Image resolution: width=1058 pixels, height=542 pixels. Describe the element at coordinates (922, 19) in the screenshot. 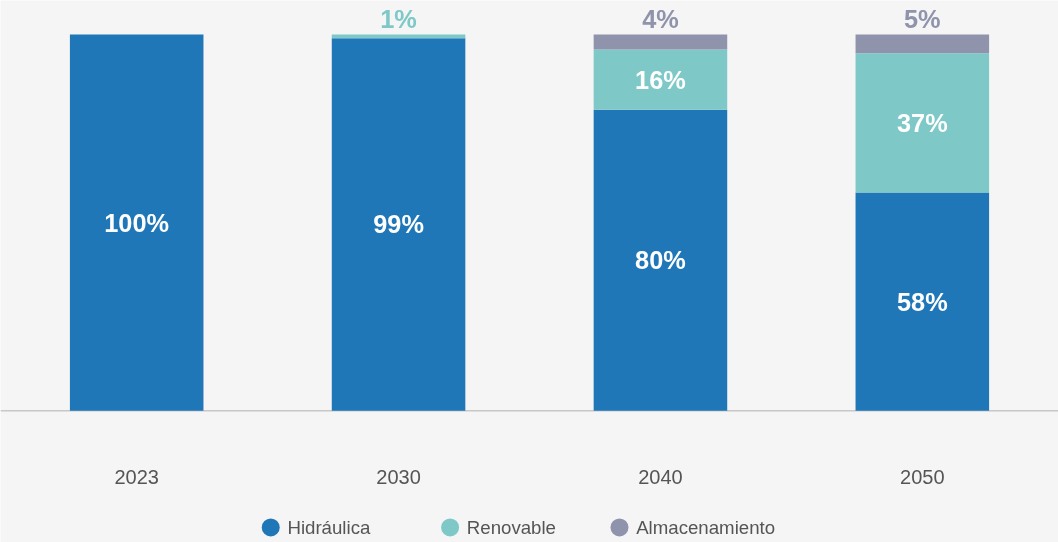

I see `data-label: 5%` at that location.